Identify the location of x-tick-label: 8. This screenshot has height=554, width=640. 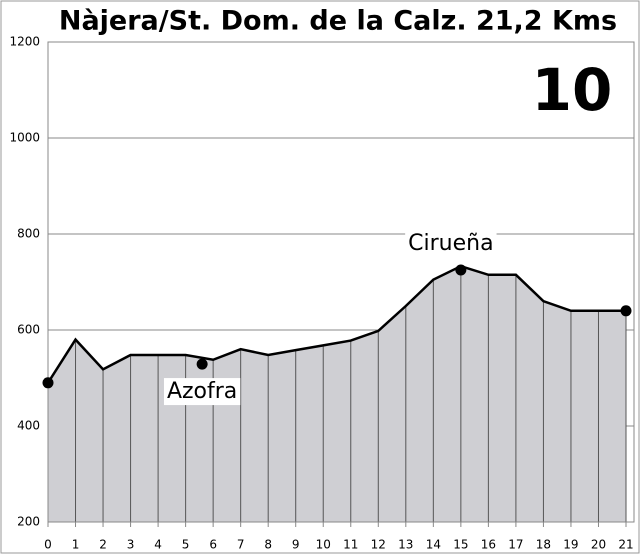
(268, 545).